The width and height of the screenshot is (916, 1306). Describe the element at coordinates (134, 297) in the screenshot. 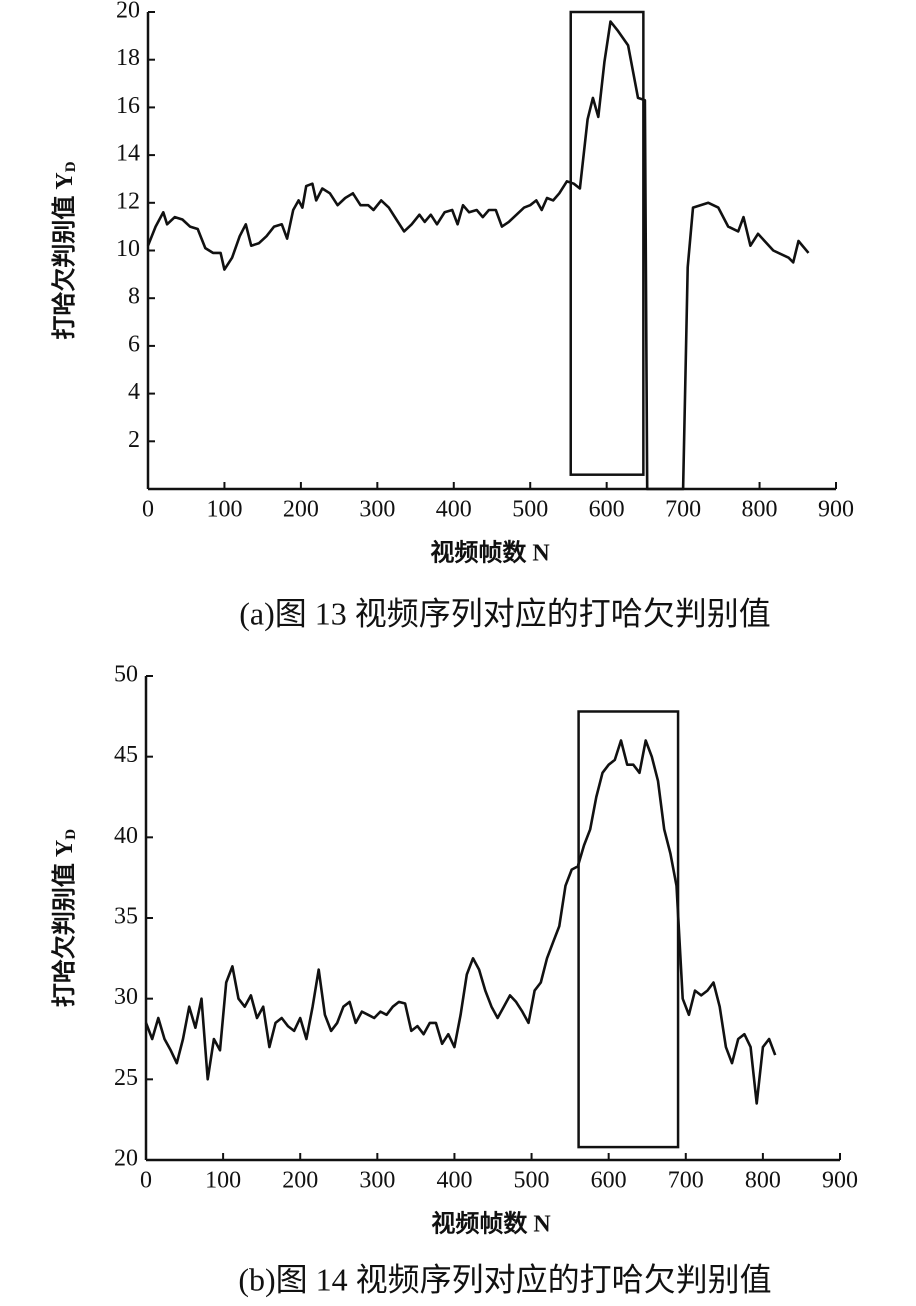

I see `y-tick-label: 8` at that location.